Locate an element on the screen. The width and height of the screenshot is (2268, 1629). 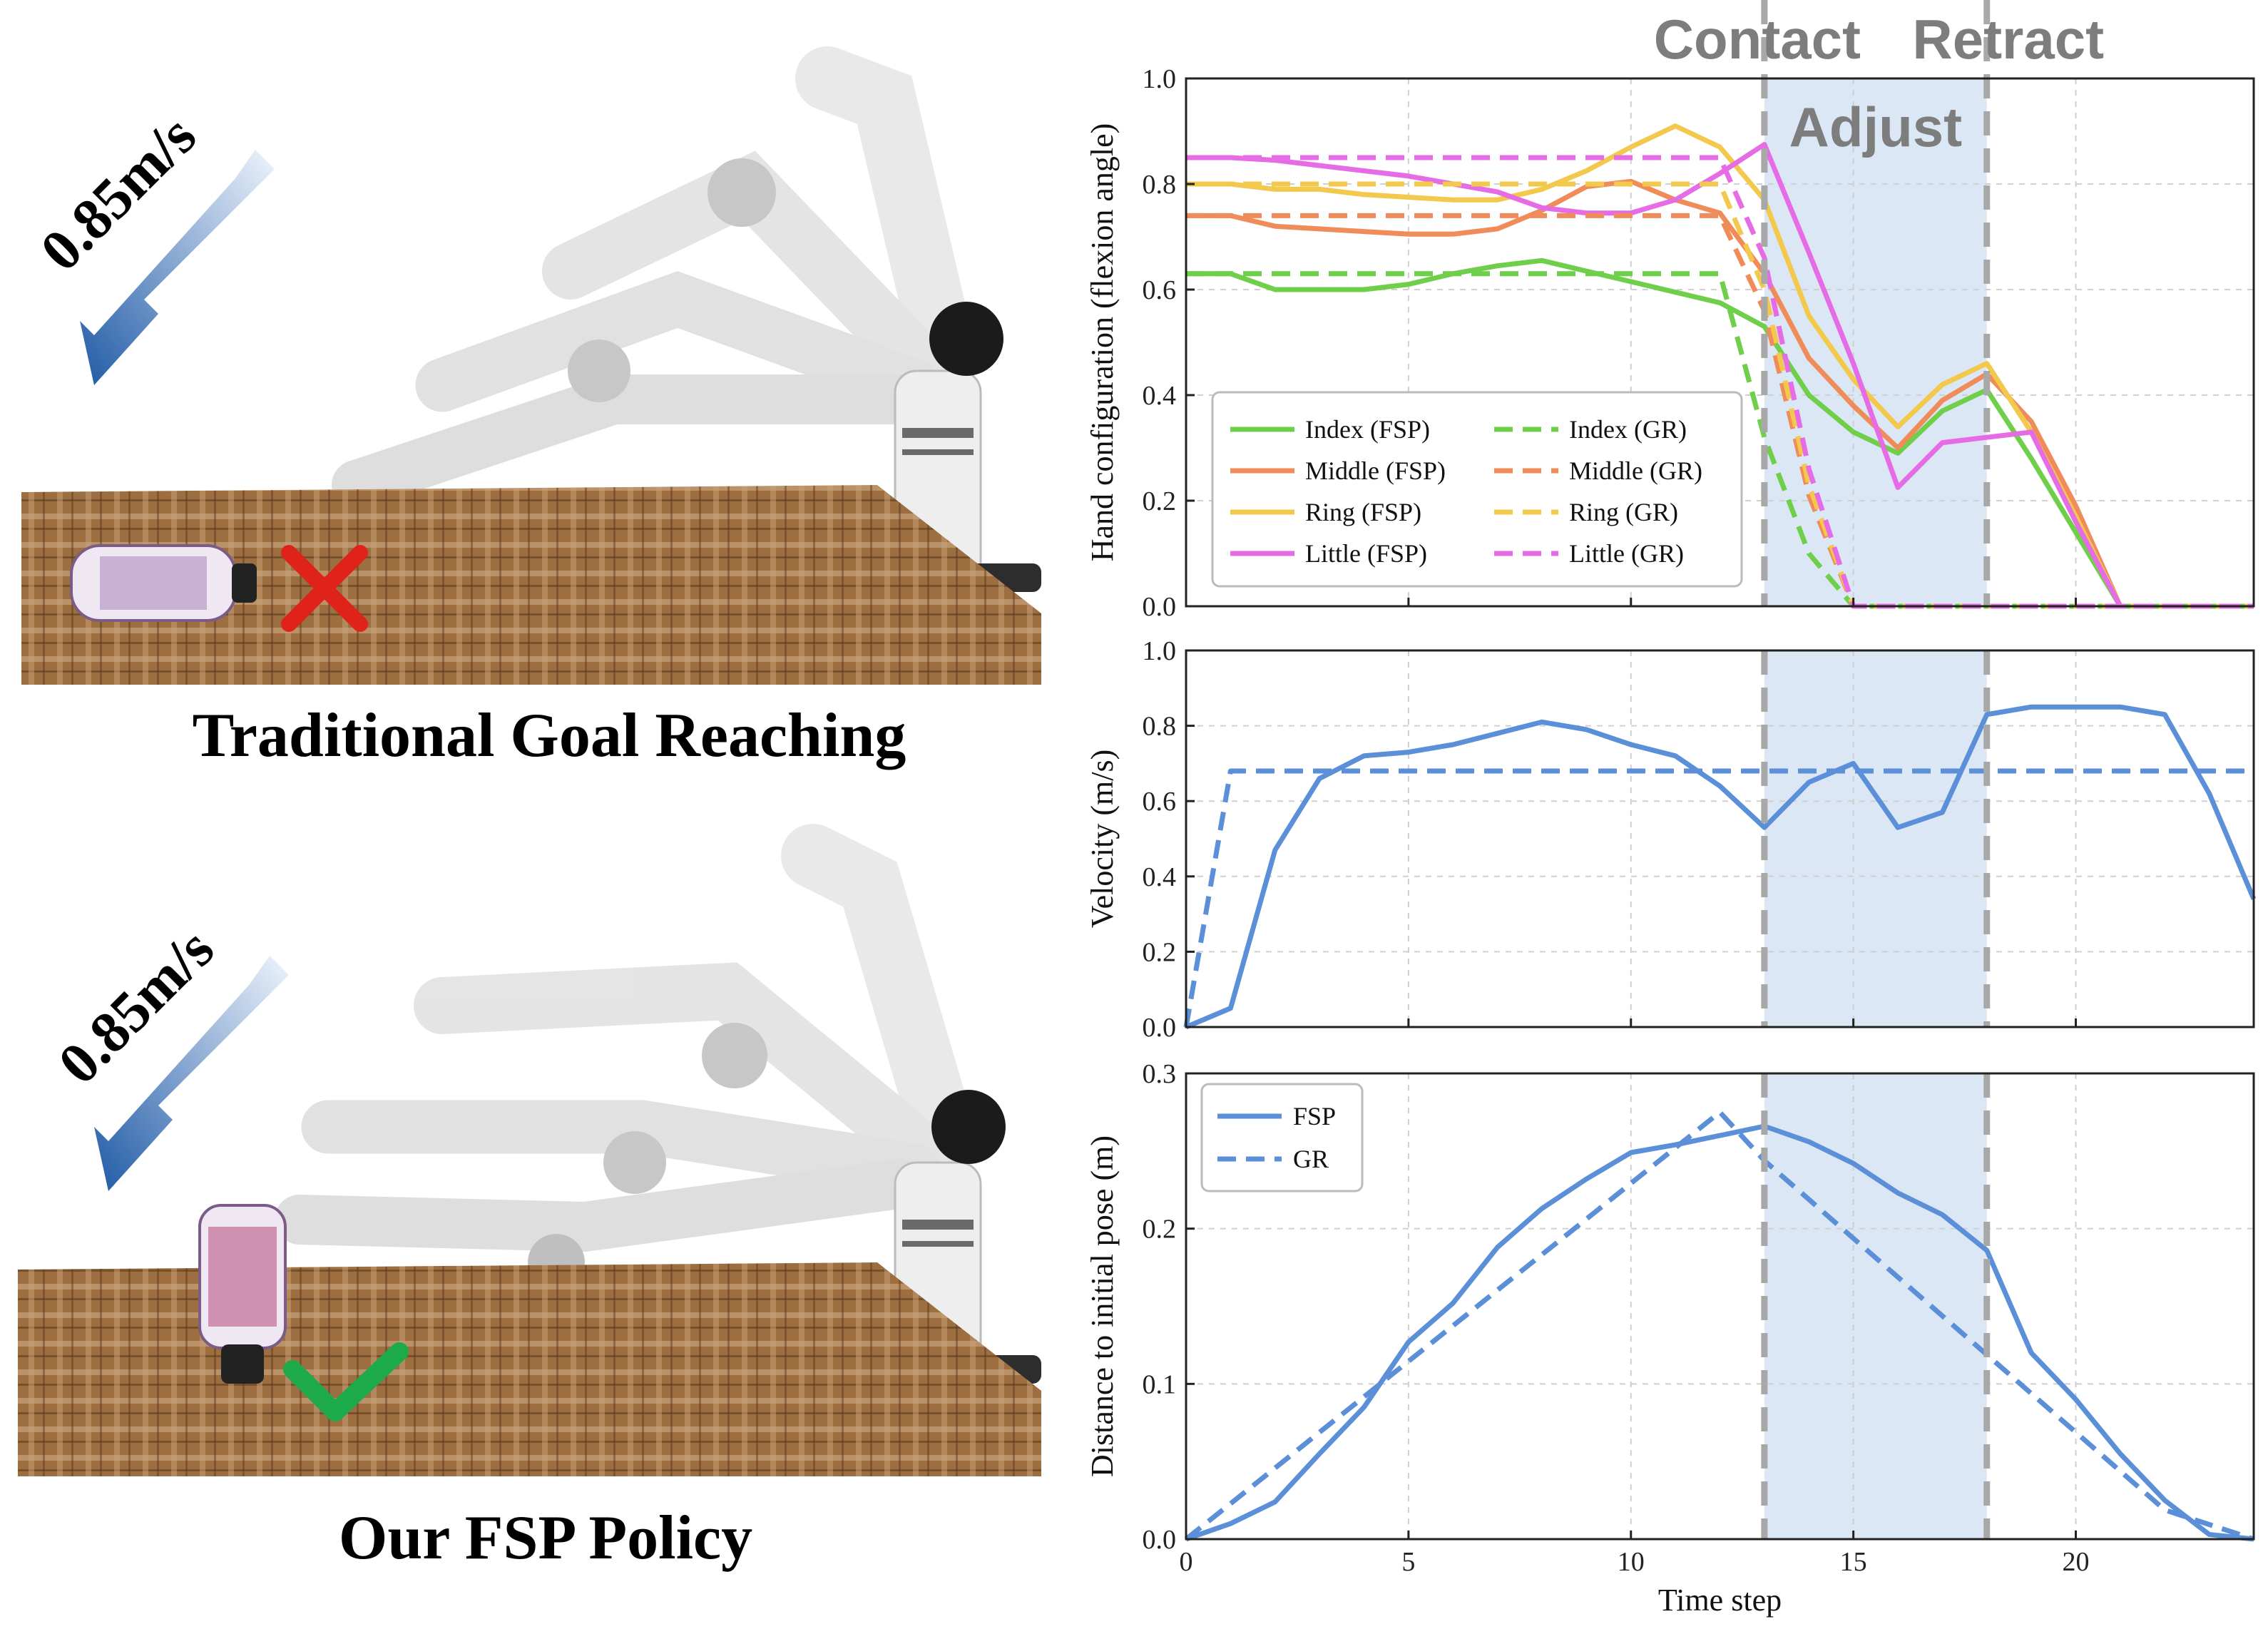
robot-arm-ghosts-fsp is located at coordinates (624, 1057).